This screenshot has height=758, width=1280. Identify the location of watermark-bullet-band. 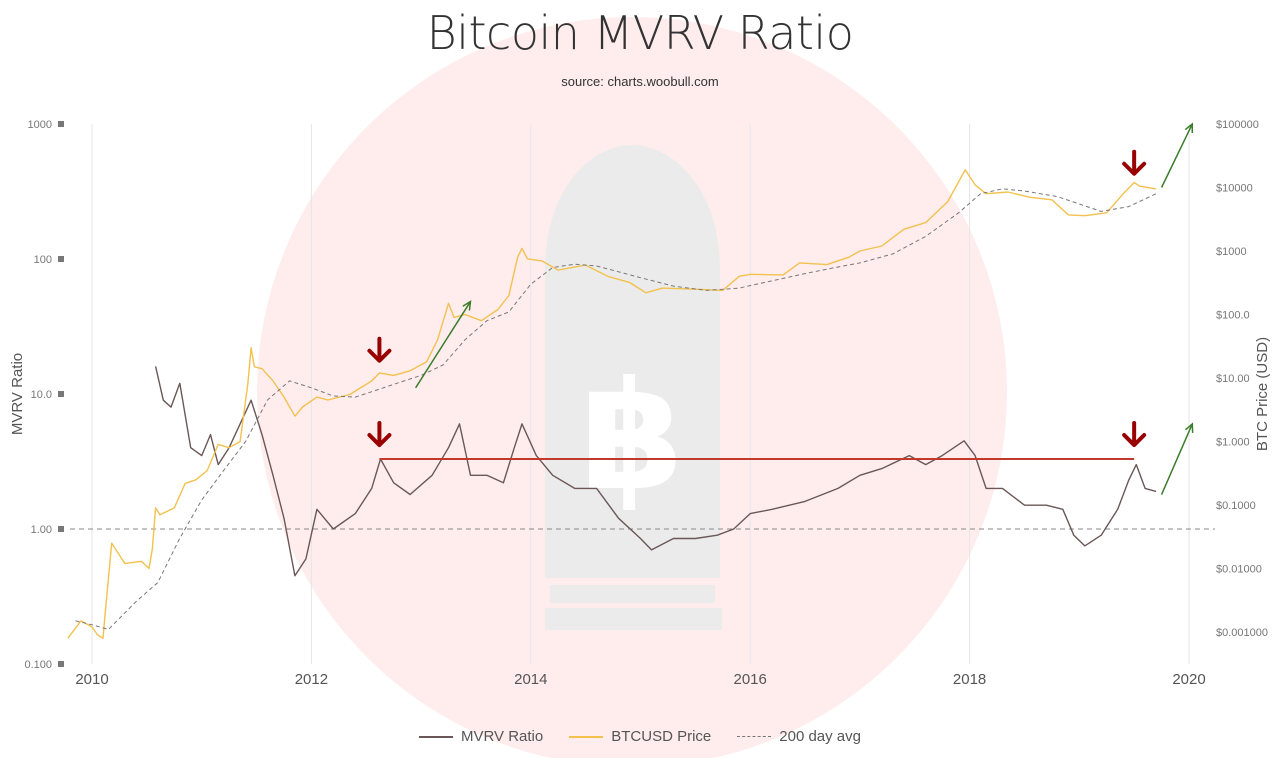
(632, 594).